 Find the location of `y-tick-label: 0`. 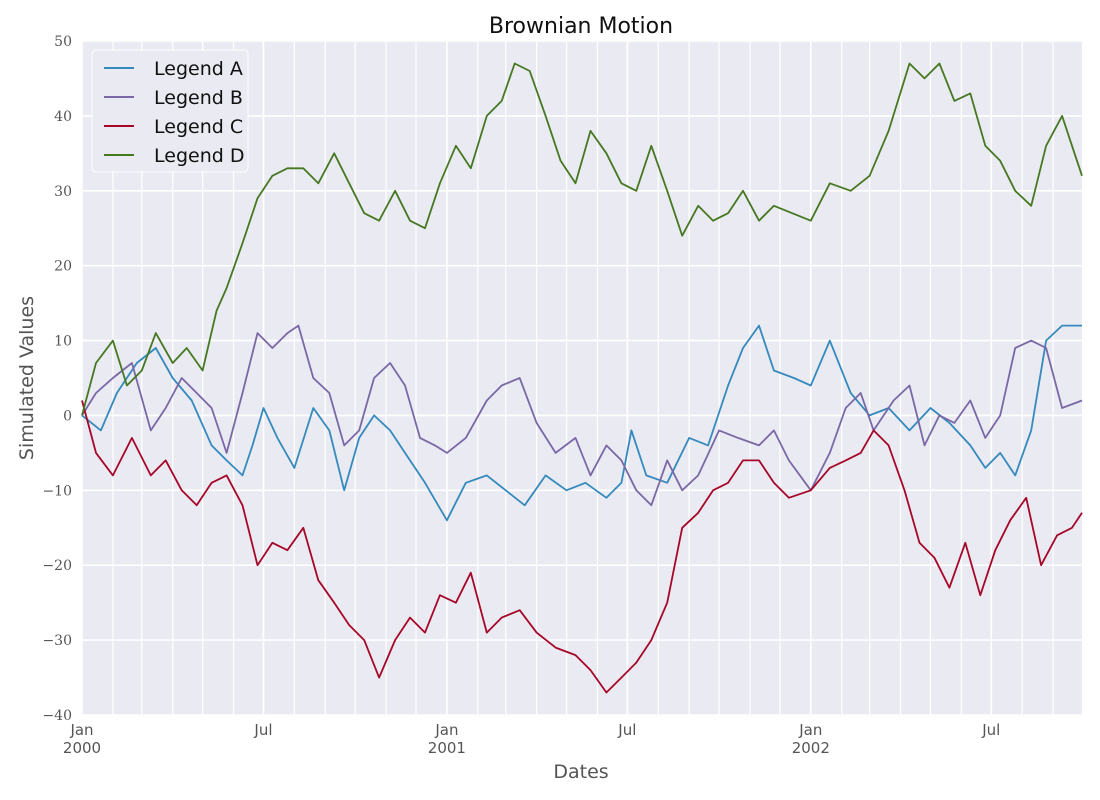

y-tick-label: 0 is located at coordinates (67, 416).